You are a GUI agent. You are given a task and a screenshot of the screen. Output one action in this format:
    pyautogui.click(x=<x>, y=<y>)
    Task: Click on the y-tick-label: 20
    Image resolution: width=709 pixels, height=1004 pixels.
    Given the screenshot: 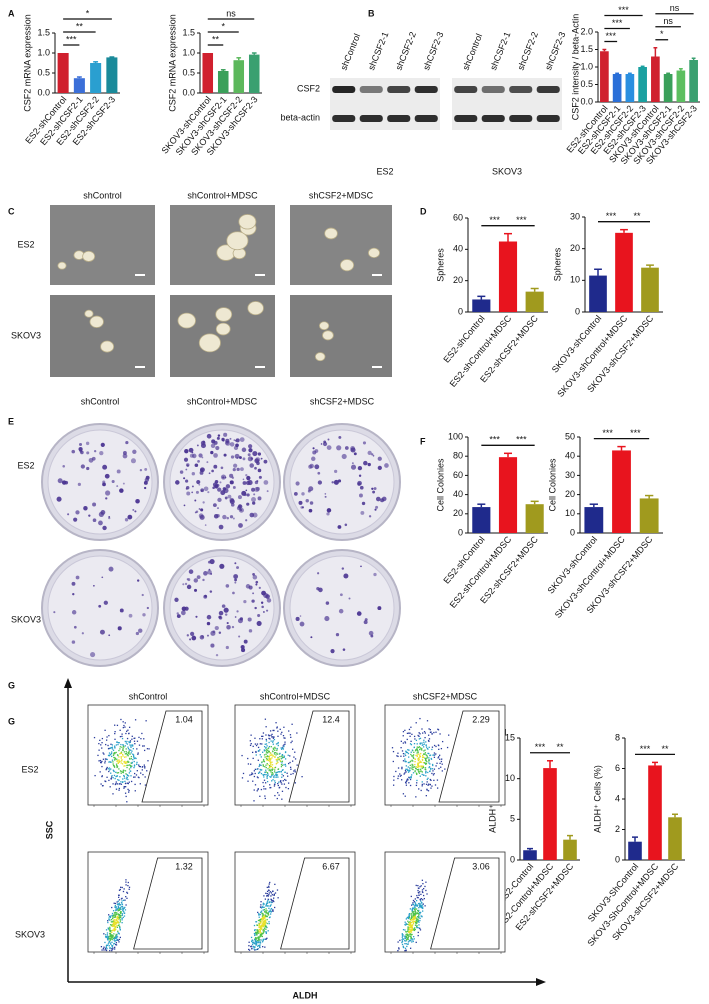 What is the action you would take?
    pyautogui.click(x=575, y=248)
    